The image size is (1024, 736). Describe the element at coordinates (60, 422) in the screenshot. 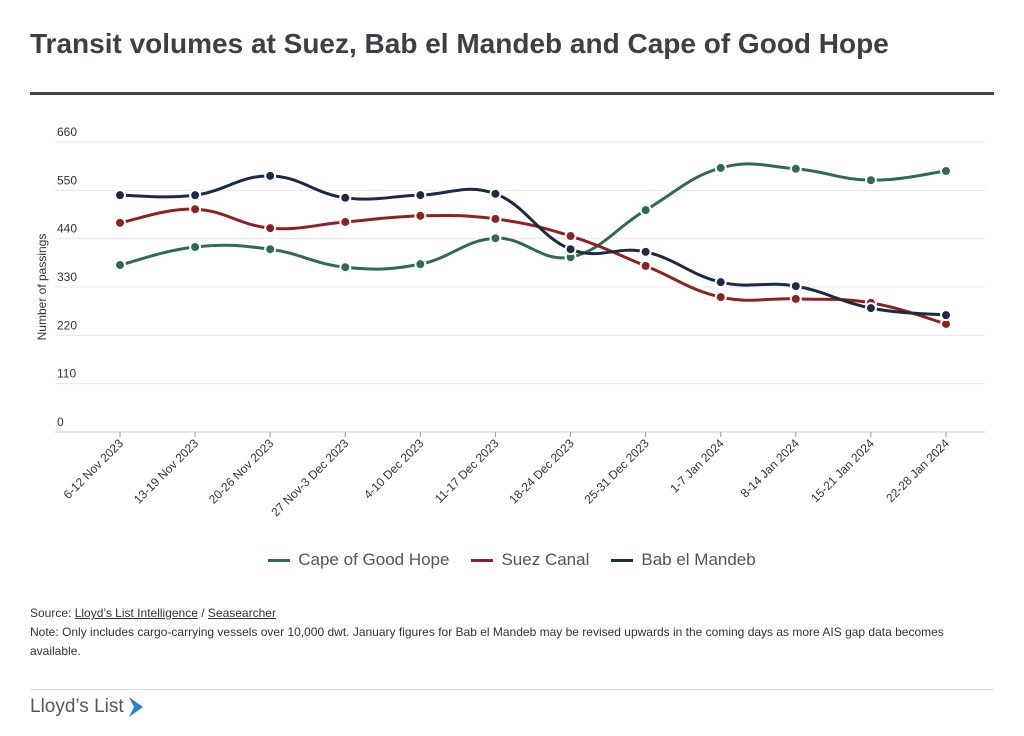

I see `y-tick-label: 0` at that location.